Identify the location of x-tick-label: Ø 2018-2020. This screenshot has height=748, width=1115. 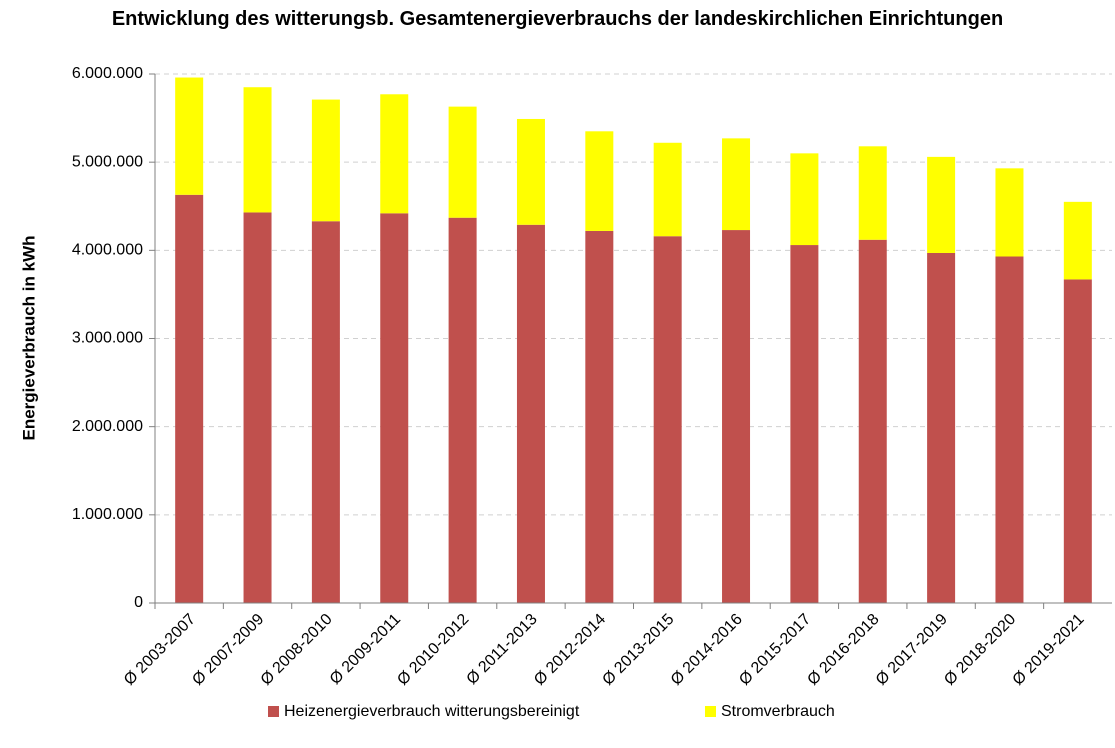
(980, 650).